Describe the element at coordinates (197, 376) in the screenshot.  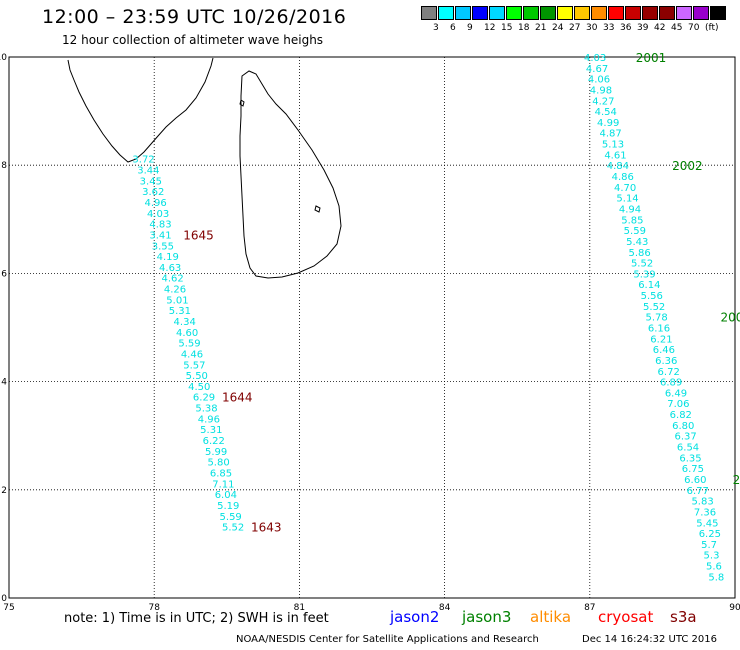
I see `wave-height-label: 5.50` at that location.